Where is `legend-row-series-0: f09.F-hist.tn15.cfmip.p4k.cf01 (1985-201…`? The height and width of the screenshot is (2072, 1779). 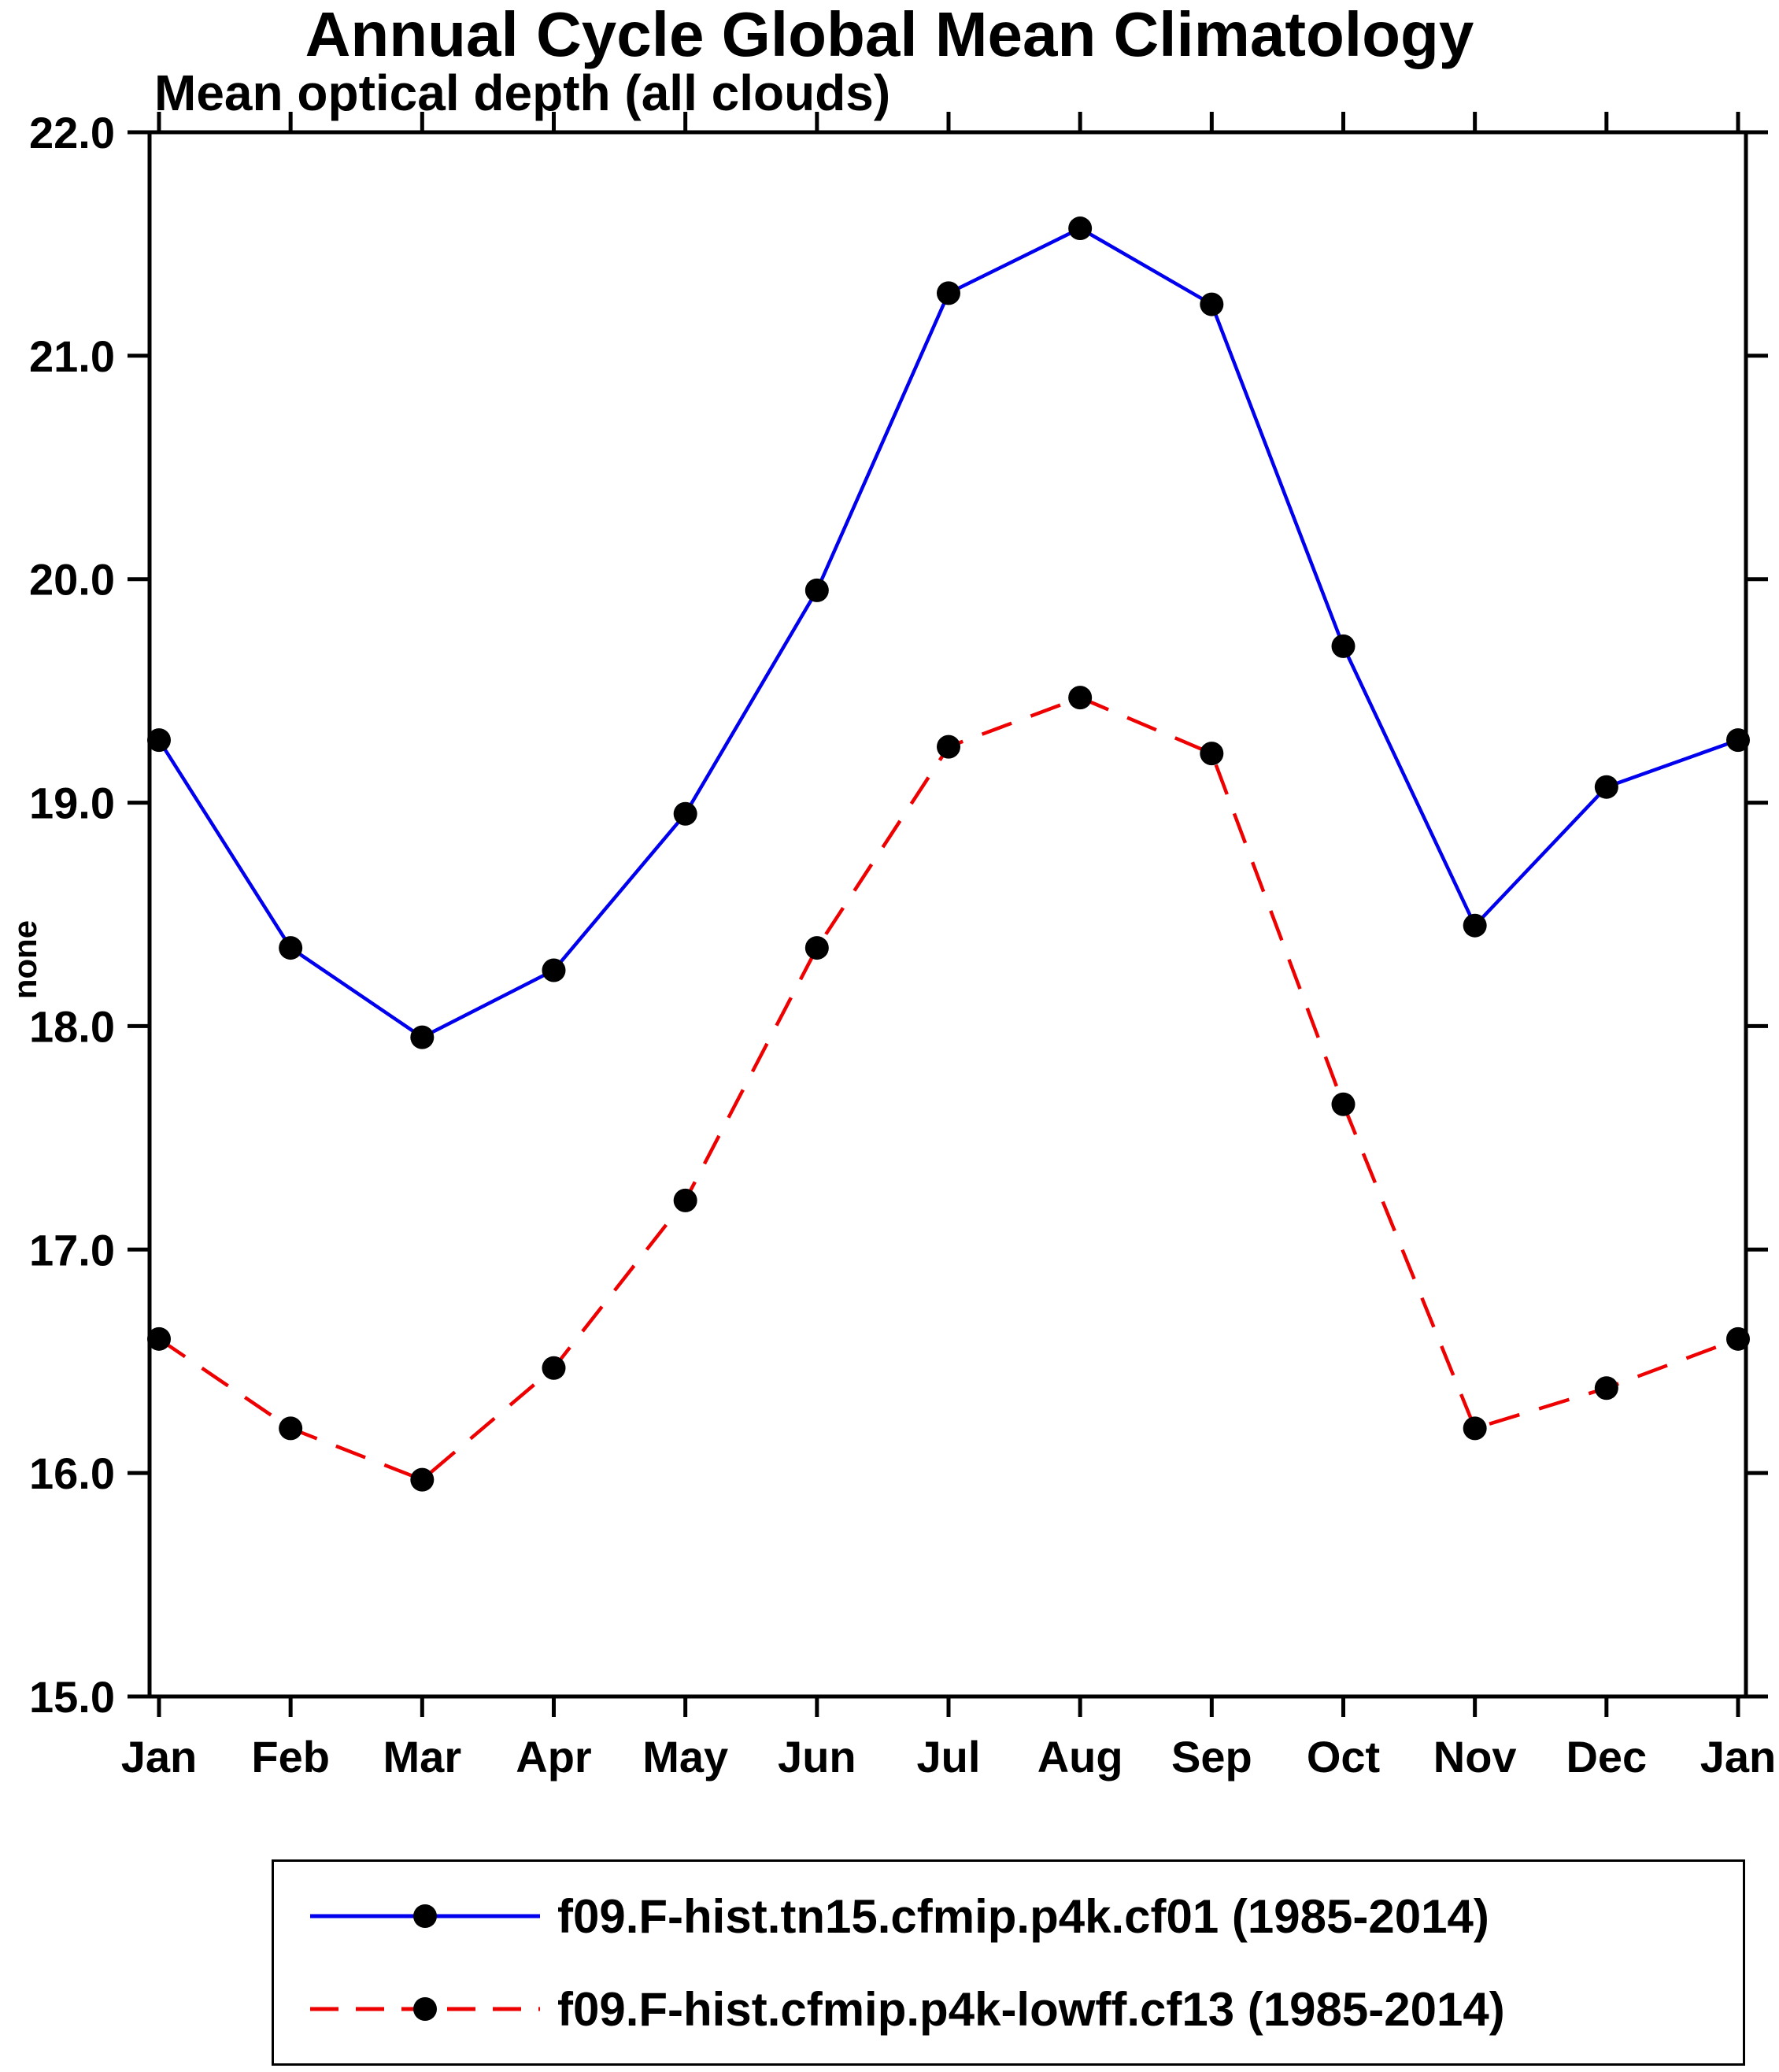 legend-row-series-0: f09.F-hist.tn15.cfmip.p4k.cf01 (1985-201… is located at coordinates (1008, 1916).